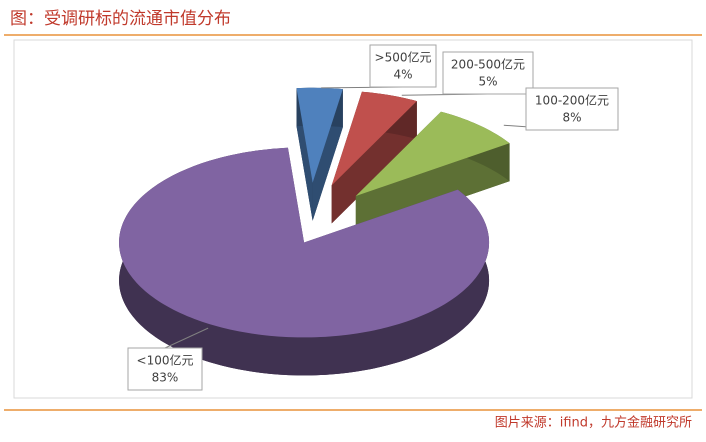  What do you see at coordinates (186, 338) in the screenshot?
I see `leader-line` at bounding box center [186, 338].